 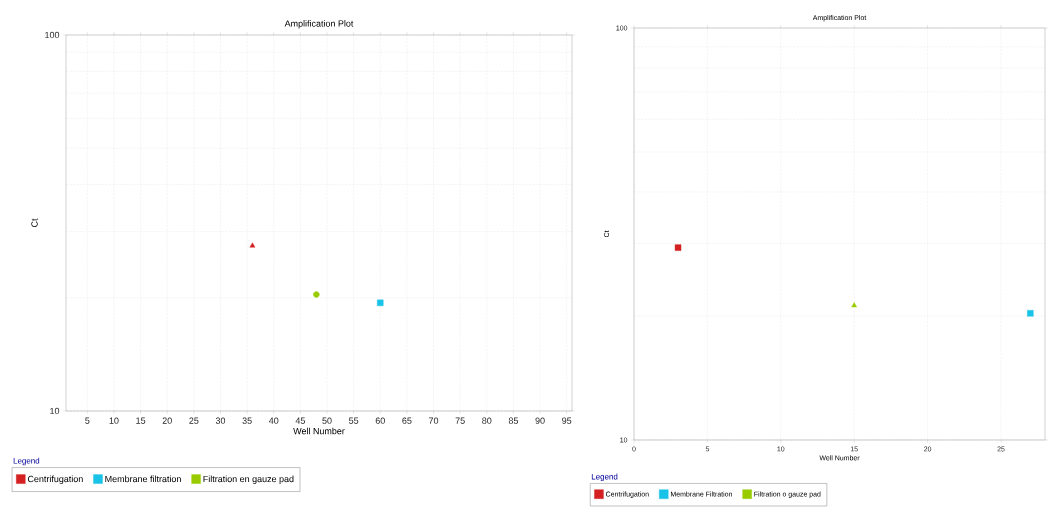 What do you see at coordinates (319, 431) in the screenshot?
I see `x-axis-title: Well Number` at bounding box center [319, 431].